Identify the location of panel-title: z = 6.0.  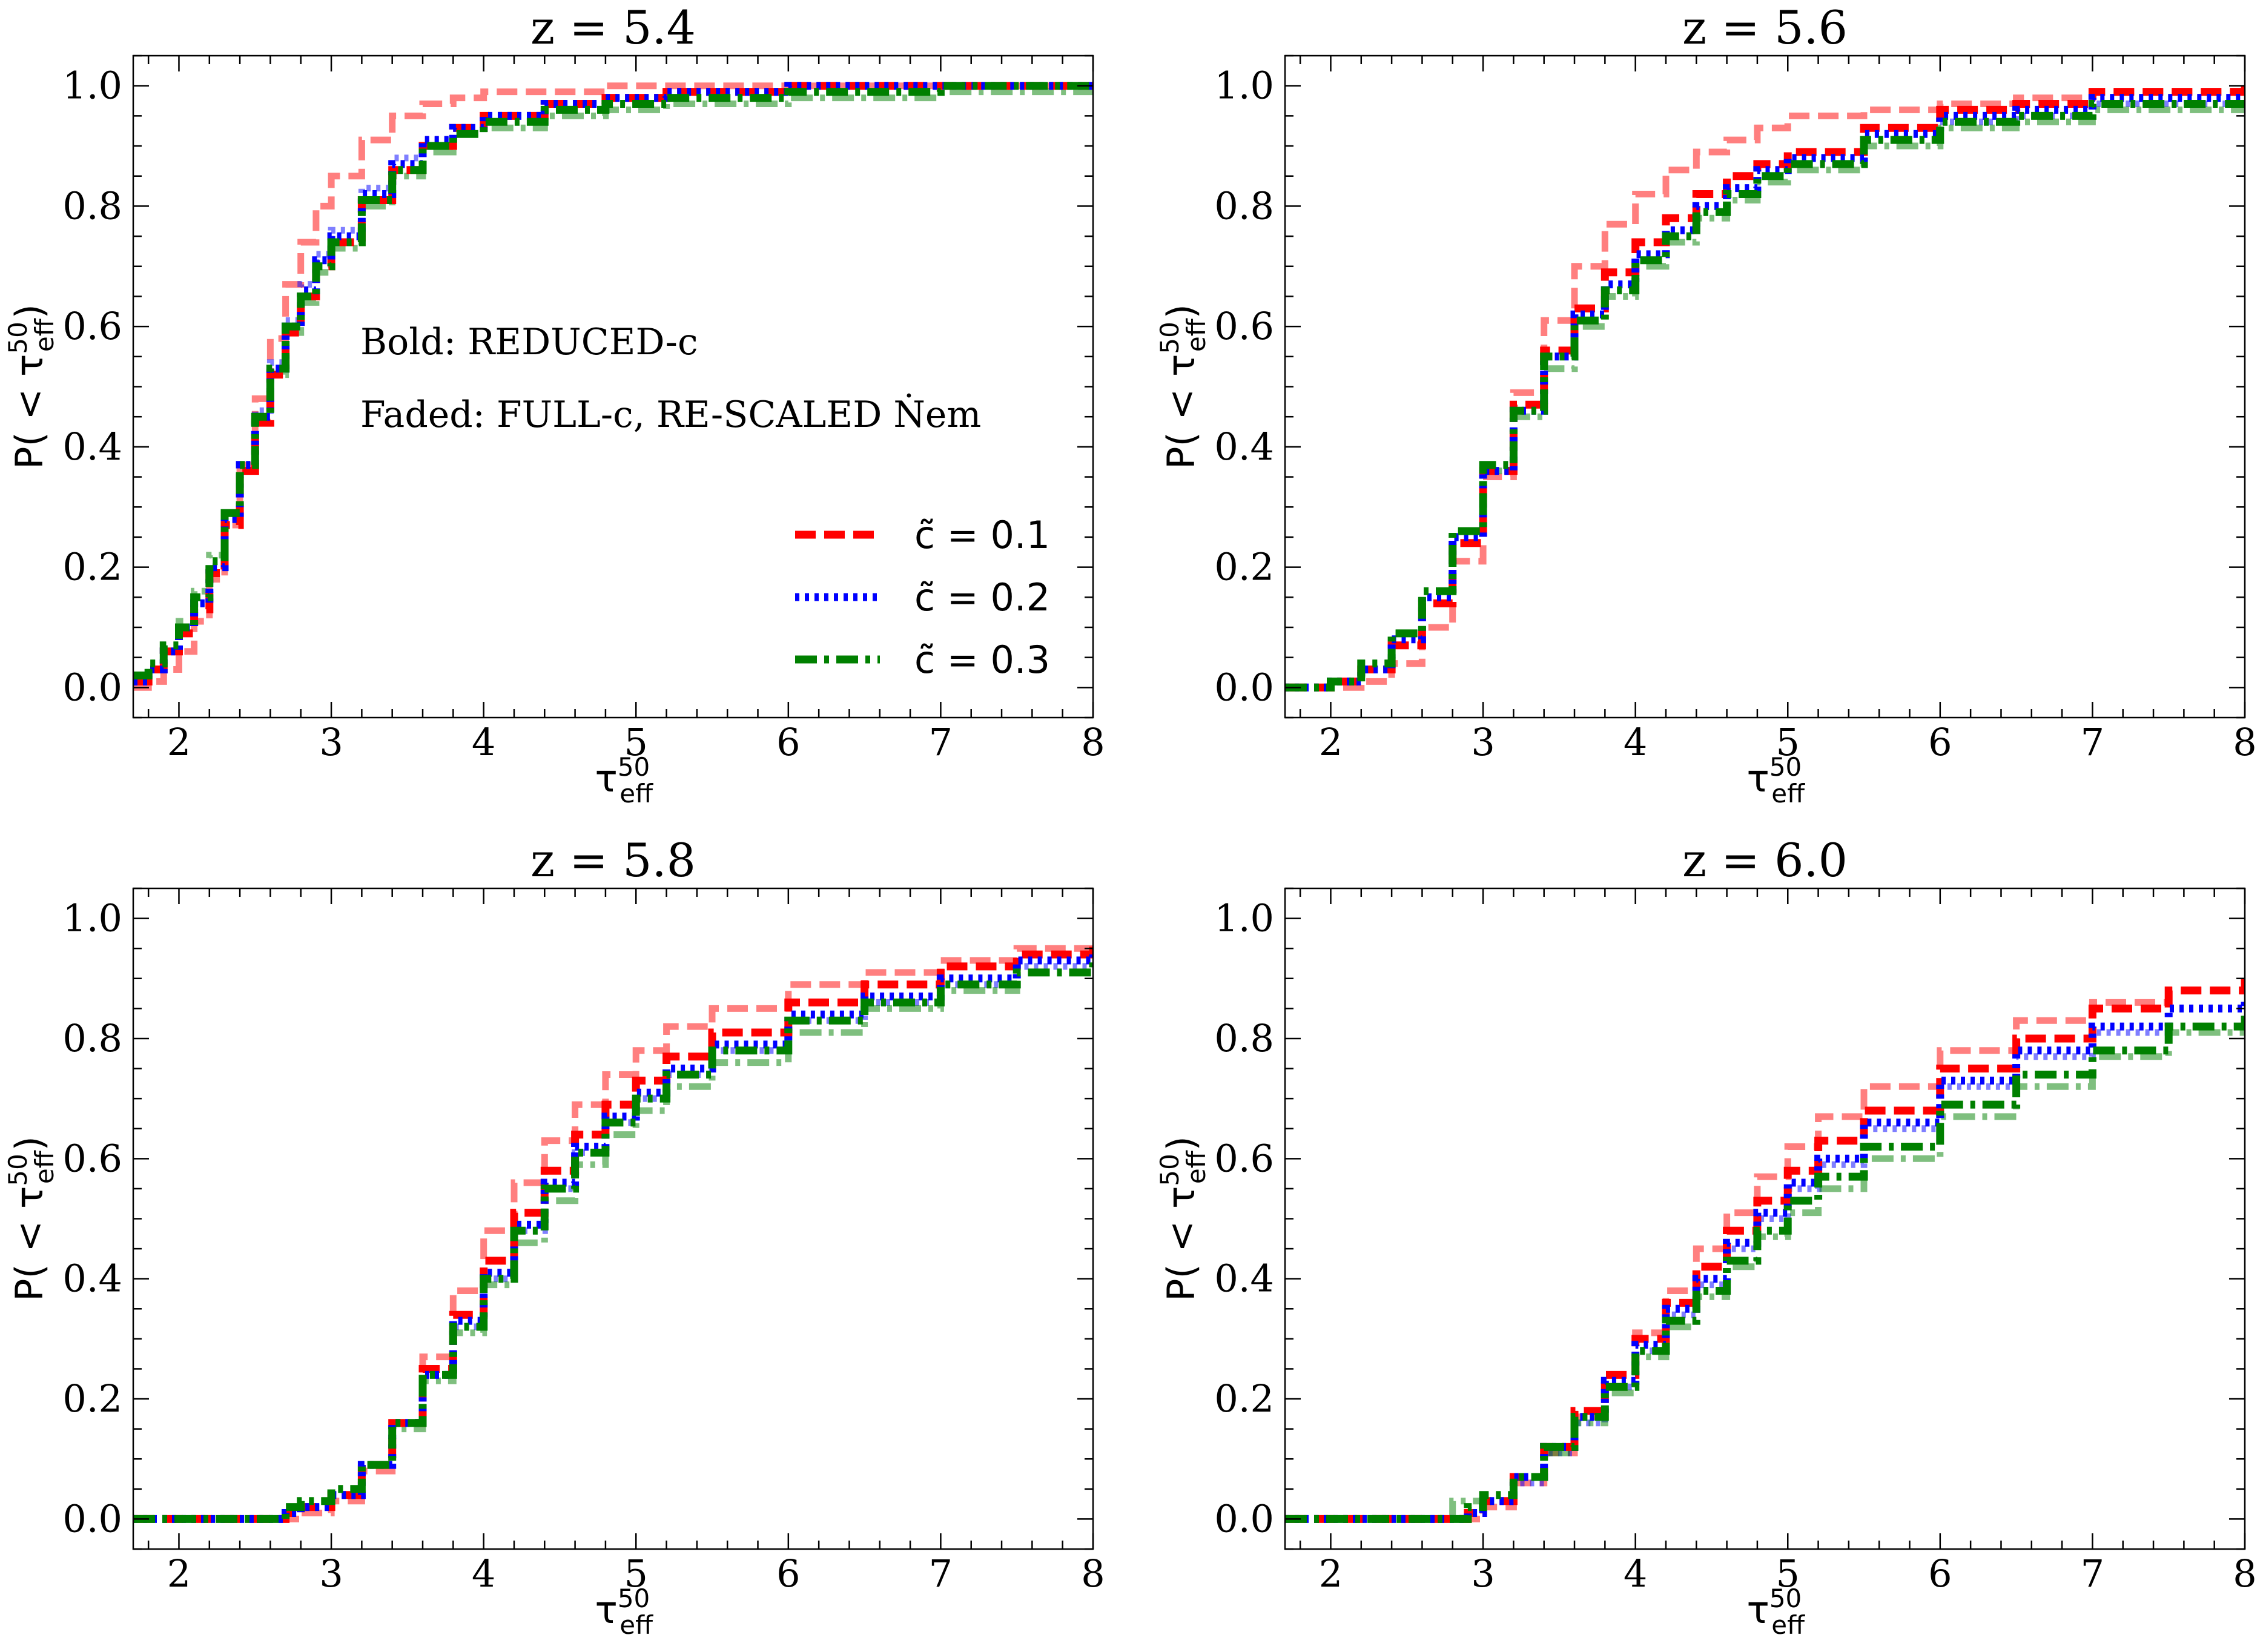
(1765, 860).